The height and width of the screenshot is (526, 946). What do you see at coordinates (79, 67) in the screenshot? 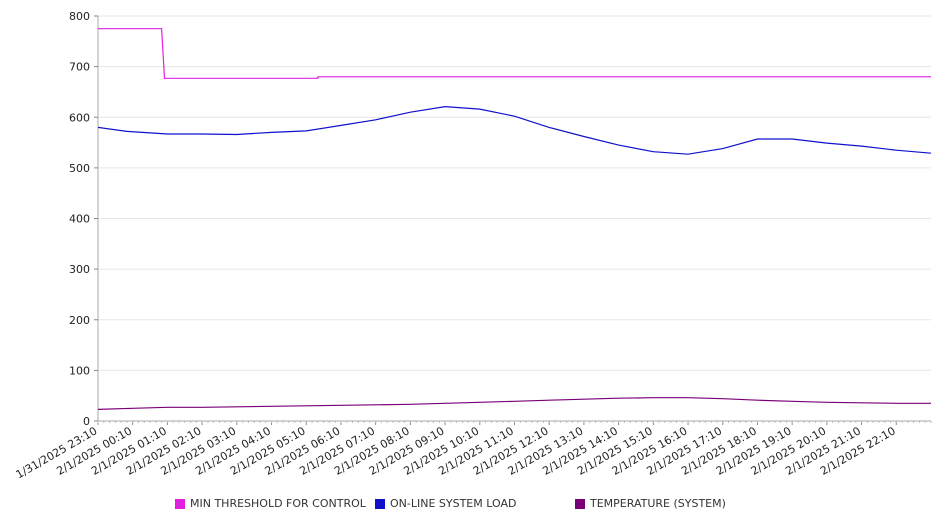
I see `y-tick-label: 700` at bounding box center [79, 67].